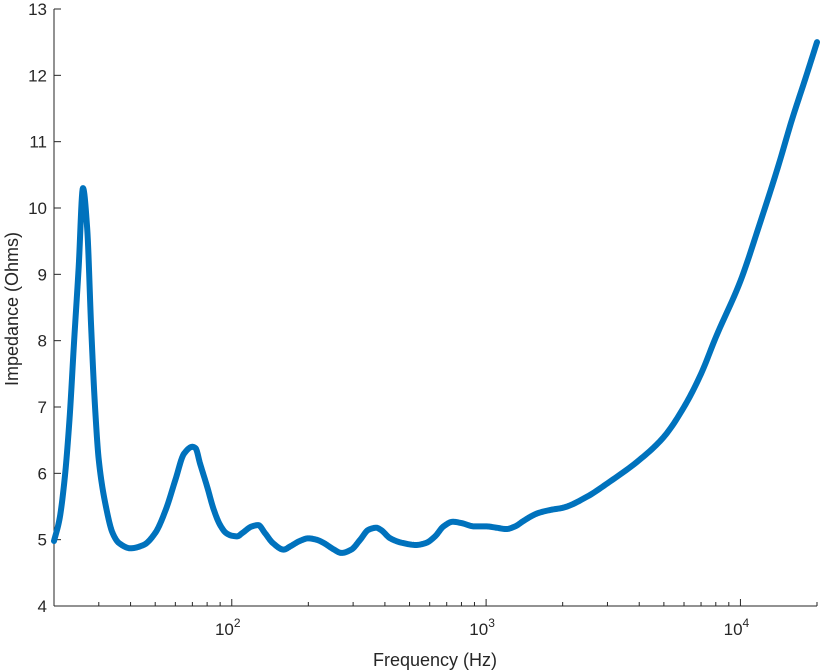 Image resolution: width=821 pixels, height=671 pixels. I want to click on y-axis-title: Impedance (Ohms), so click(12, 309).